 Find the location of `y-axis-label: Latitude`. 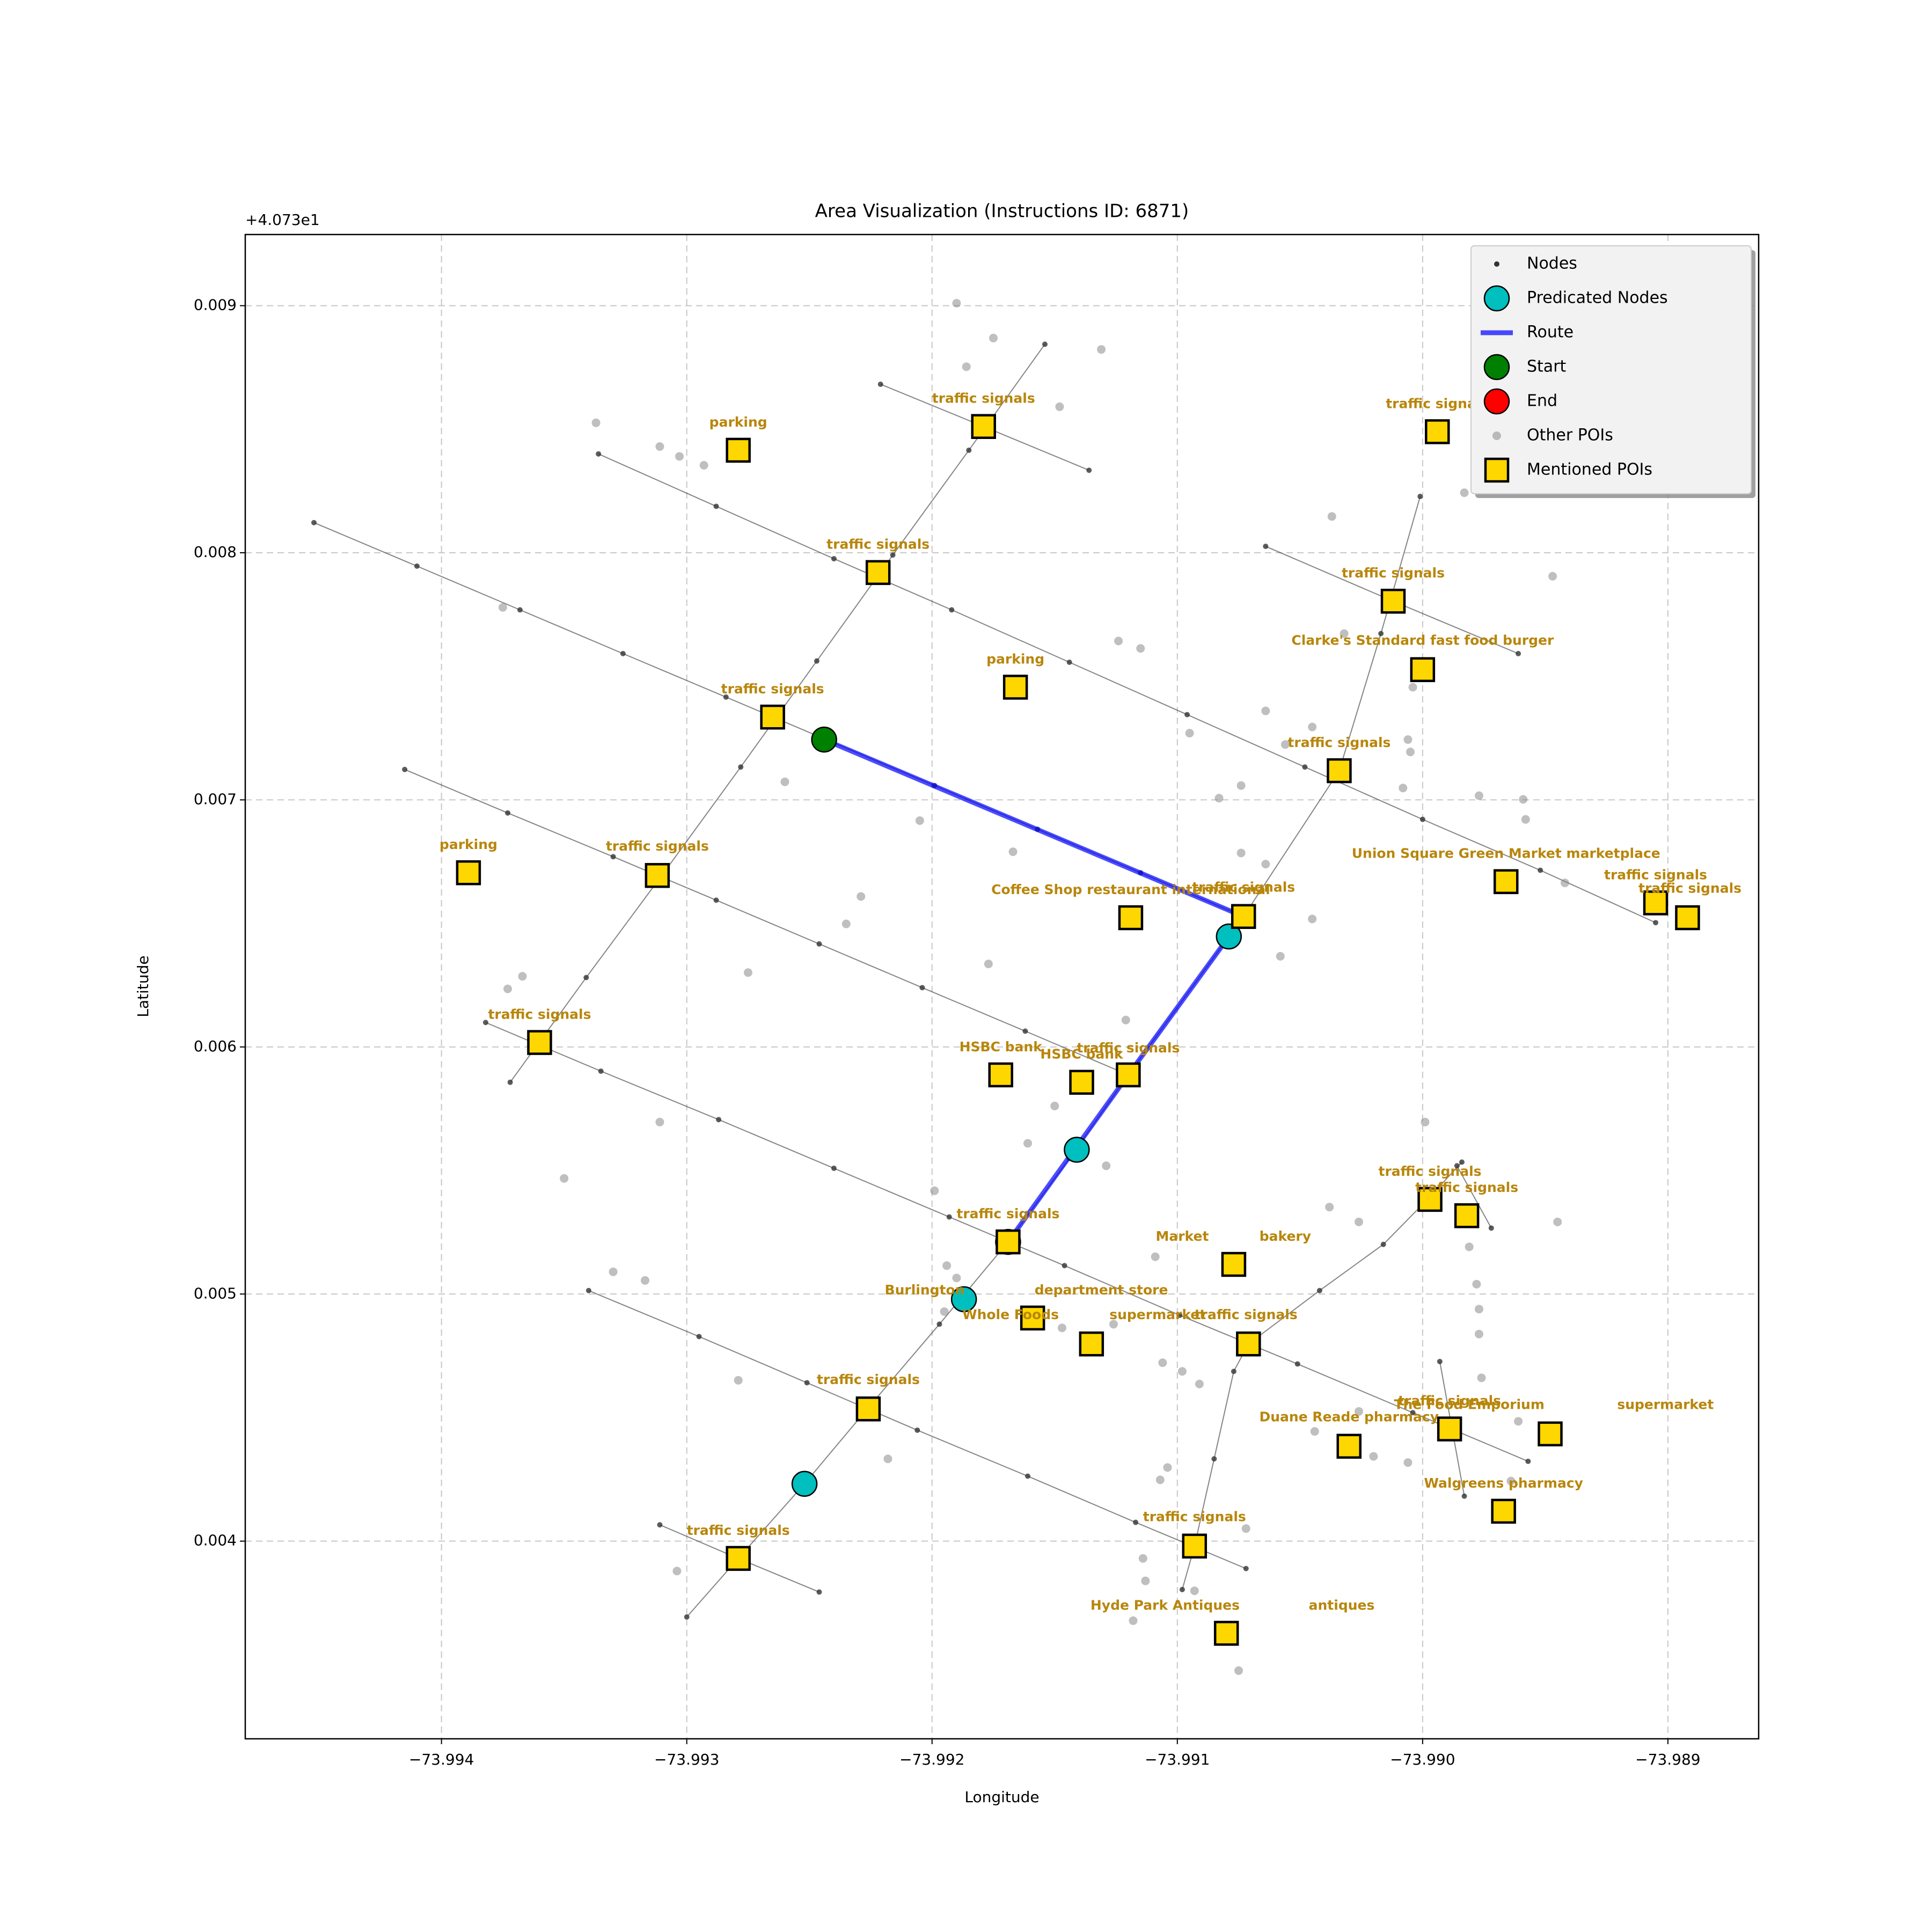

y-axis-label: Latitude is located at coordinates (143, 986).